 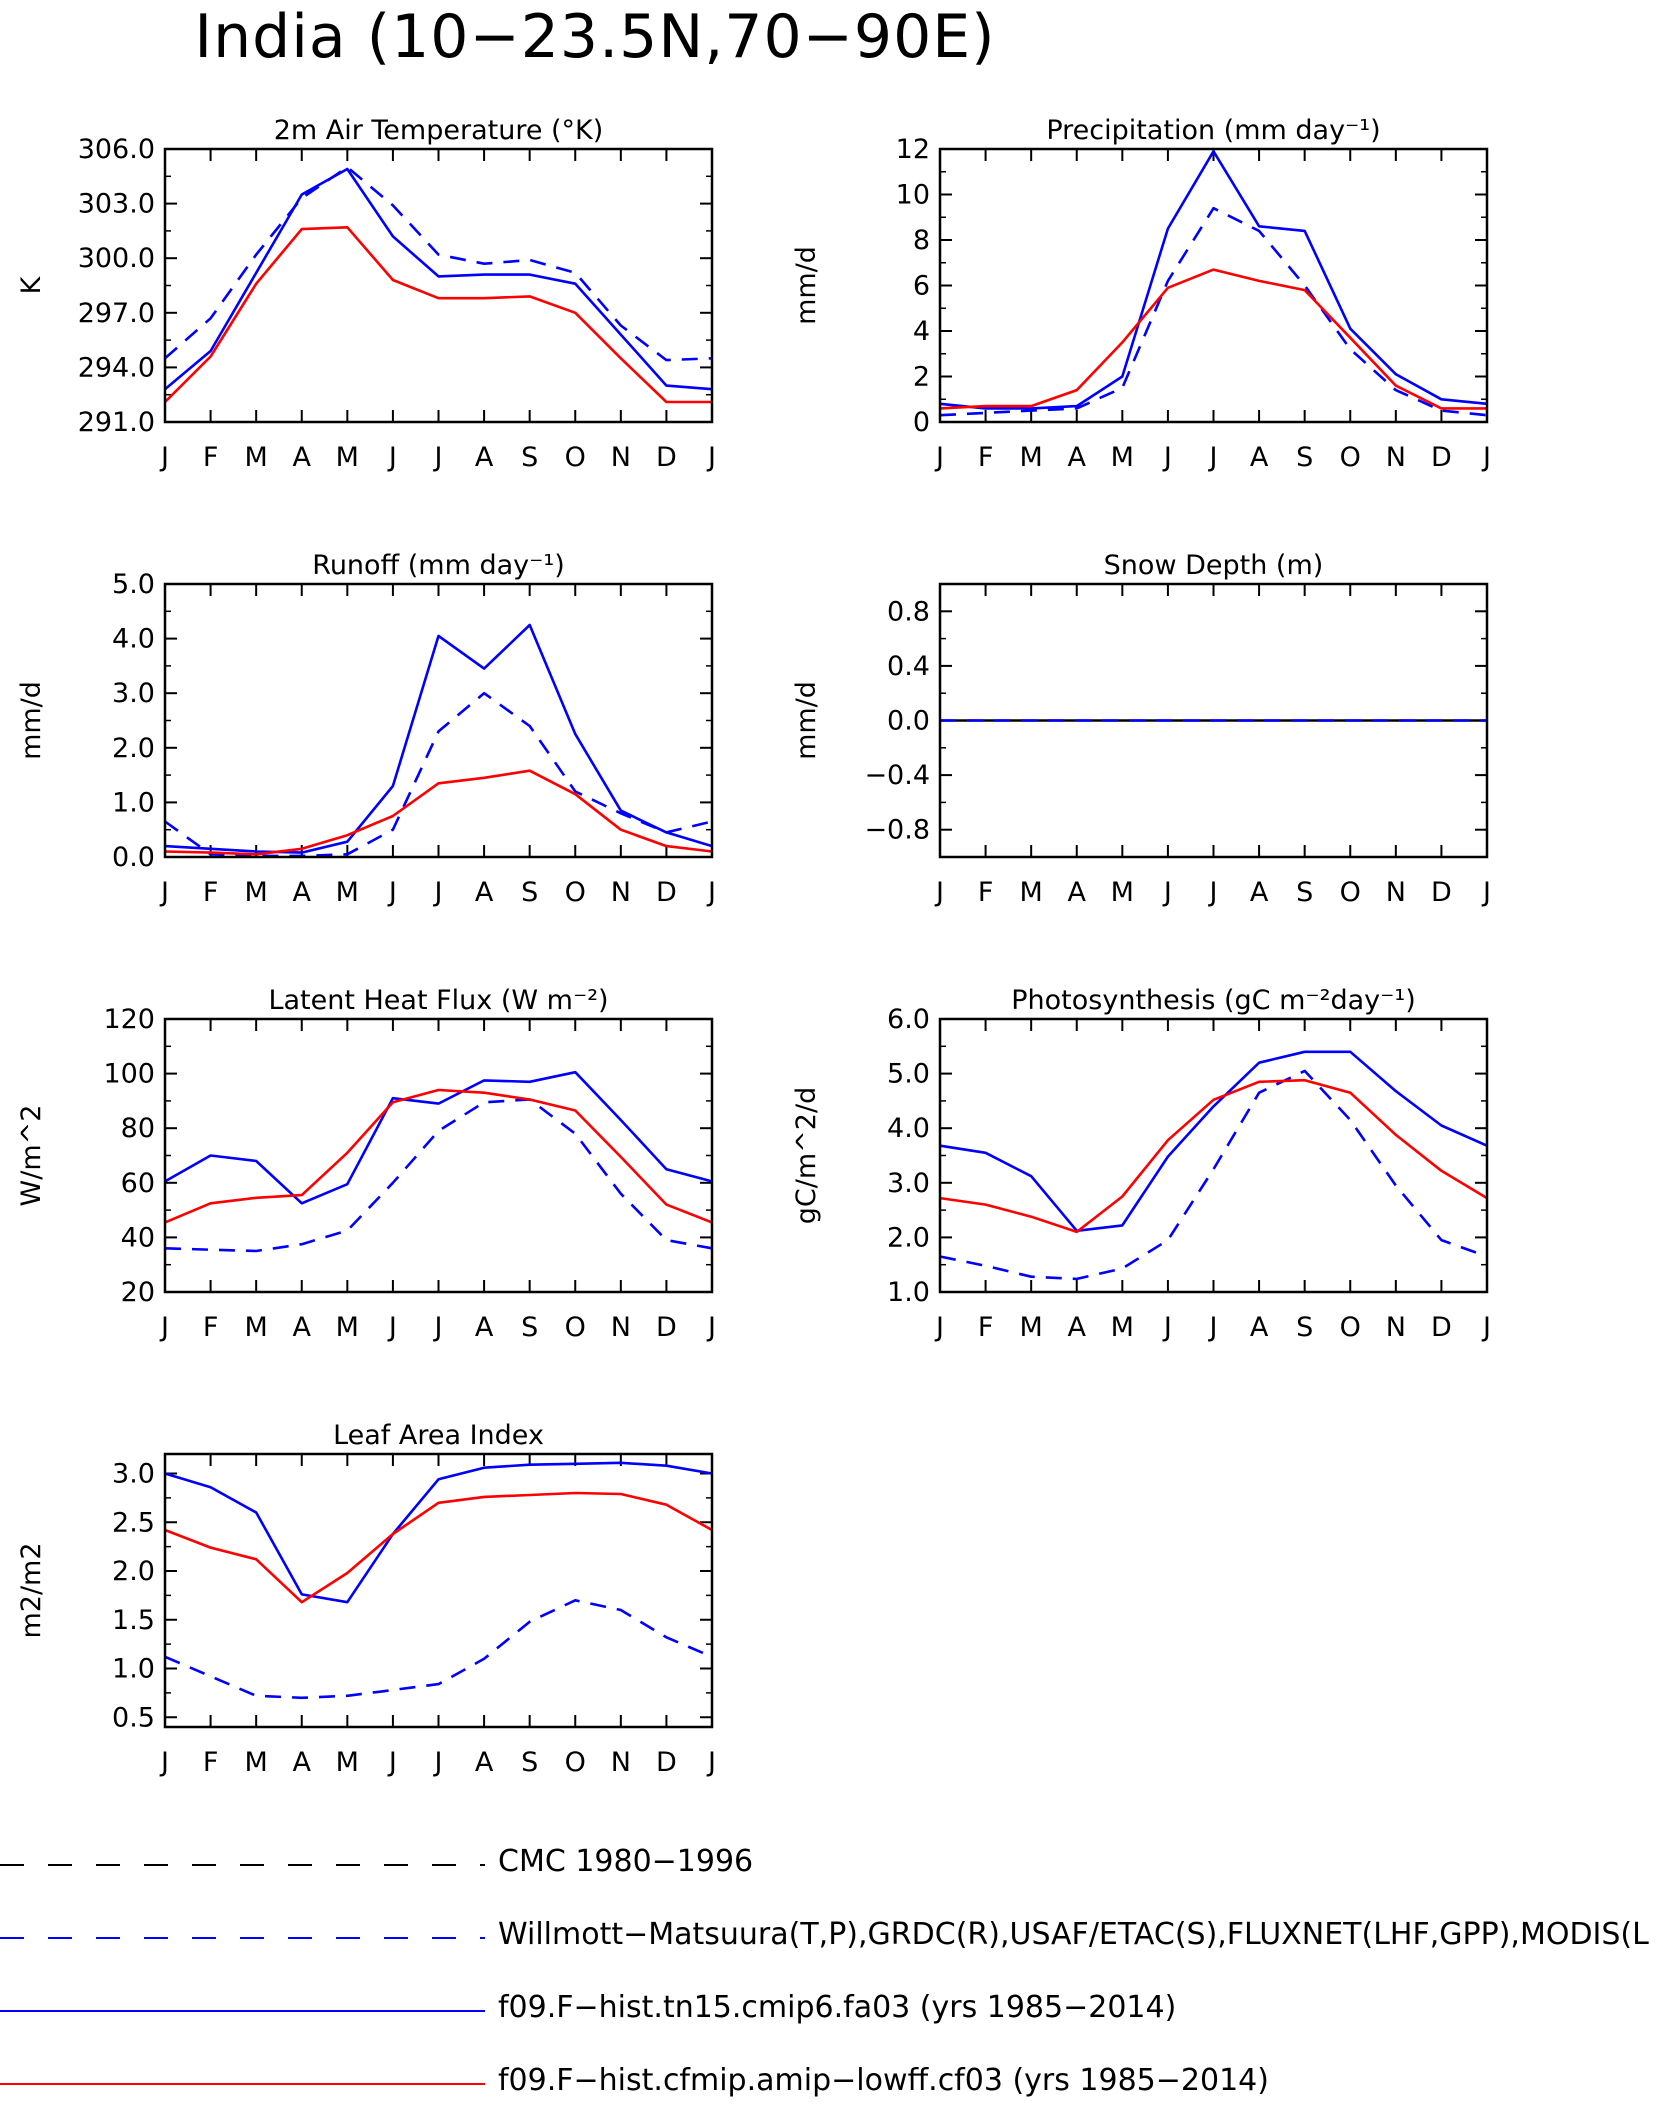 What do you see at coordinates (913, 195) in the screenshot?
I see `y-tick-label: 10` at bounding box center [913, 195].